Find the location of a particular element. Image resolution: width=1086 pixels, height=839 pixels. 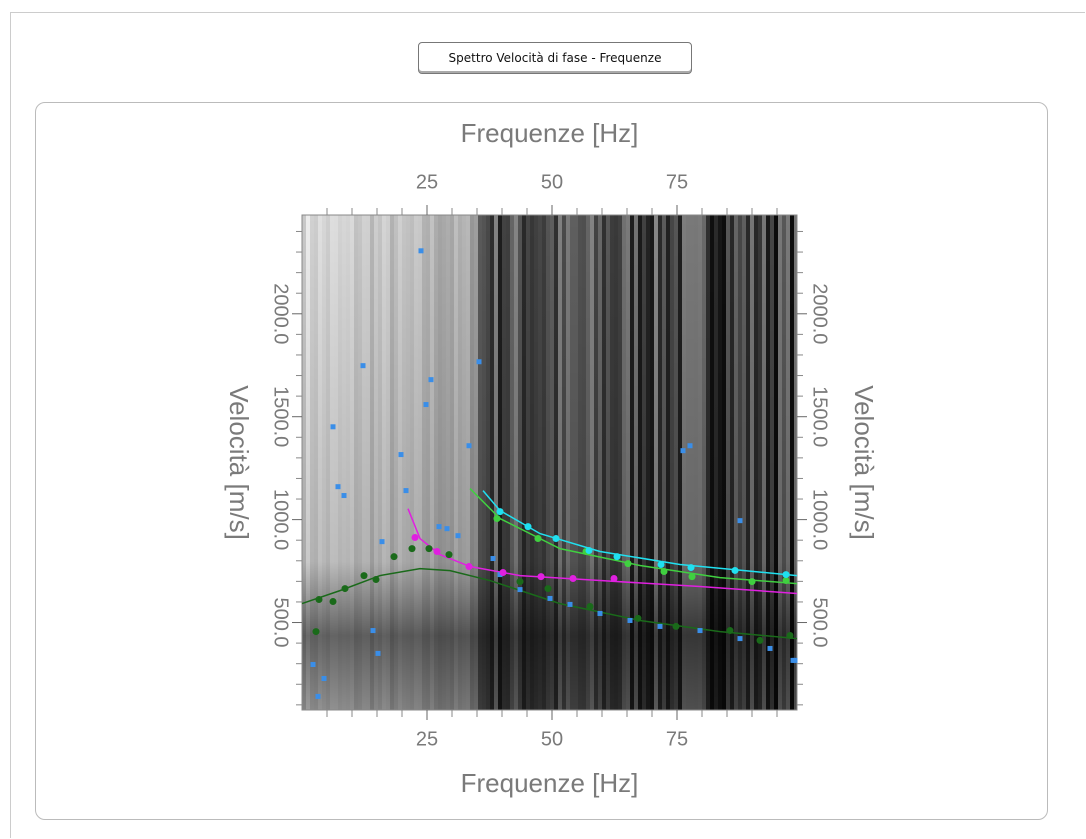

y-axis-label: Velocità [m/s] is located at coordinates (864, 462).